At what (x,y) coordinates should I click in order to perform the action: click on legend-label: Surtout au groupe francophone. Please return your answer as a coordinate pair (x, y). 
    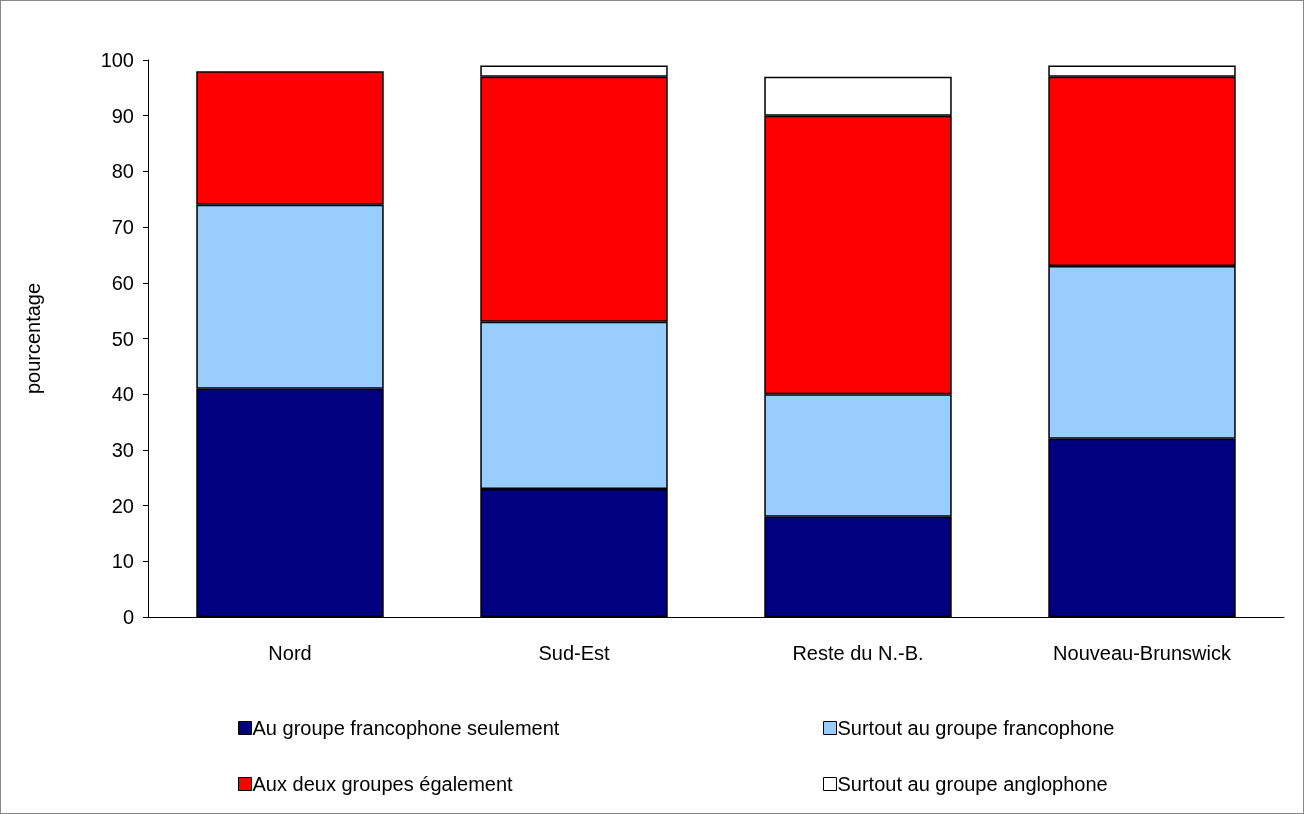
    Looking at the image, I should click on (976, 728).